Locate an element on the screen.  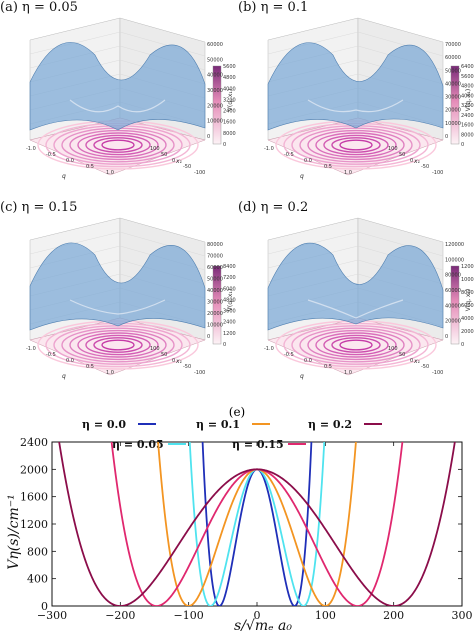
y-tick-label: 2400 is located at coordinates (34, 442).